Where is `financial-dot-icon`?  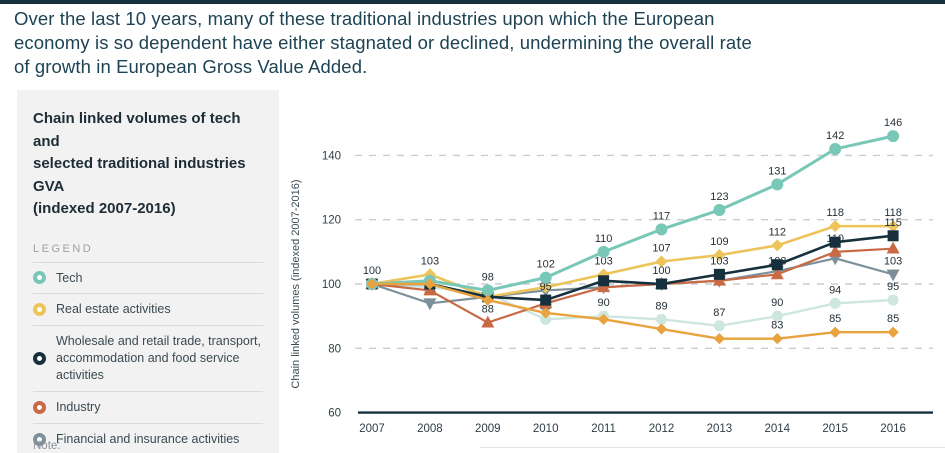
financial-dot-icon is located at coordinates (39, 439).